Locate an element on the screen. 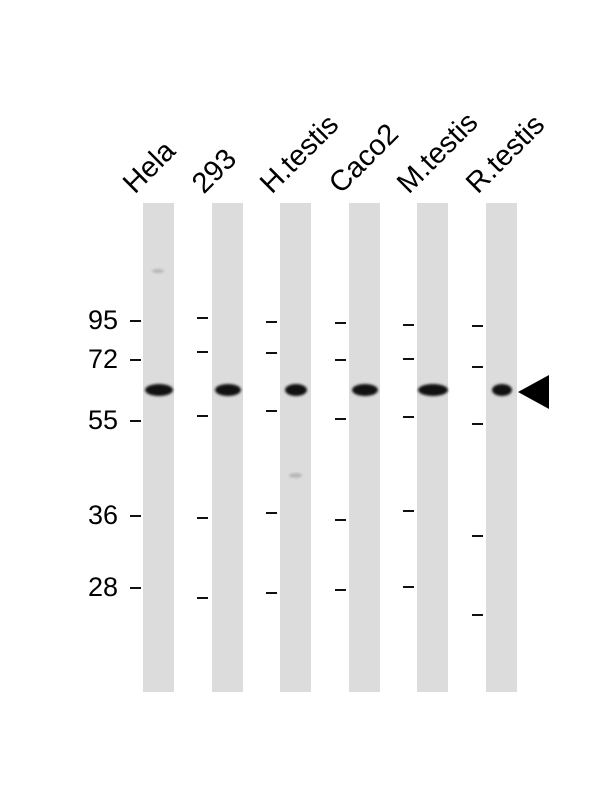 The height and width of the screenshot is (800, 612). arrow-left-icon is located at coordinates (533, 392).